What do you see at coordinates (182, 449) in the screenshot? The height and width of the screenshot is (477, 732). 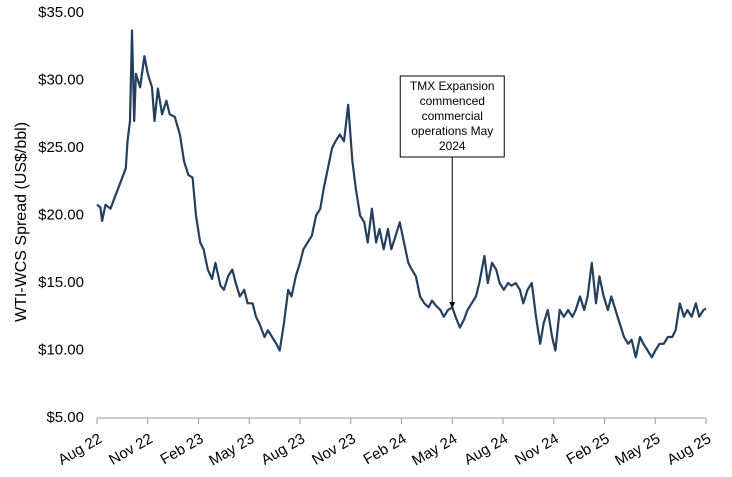 I see `x-tick-label: Feb 23` at bounding box center [182, 449].